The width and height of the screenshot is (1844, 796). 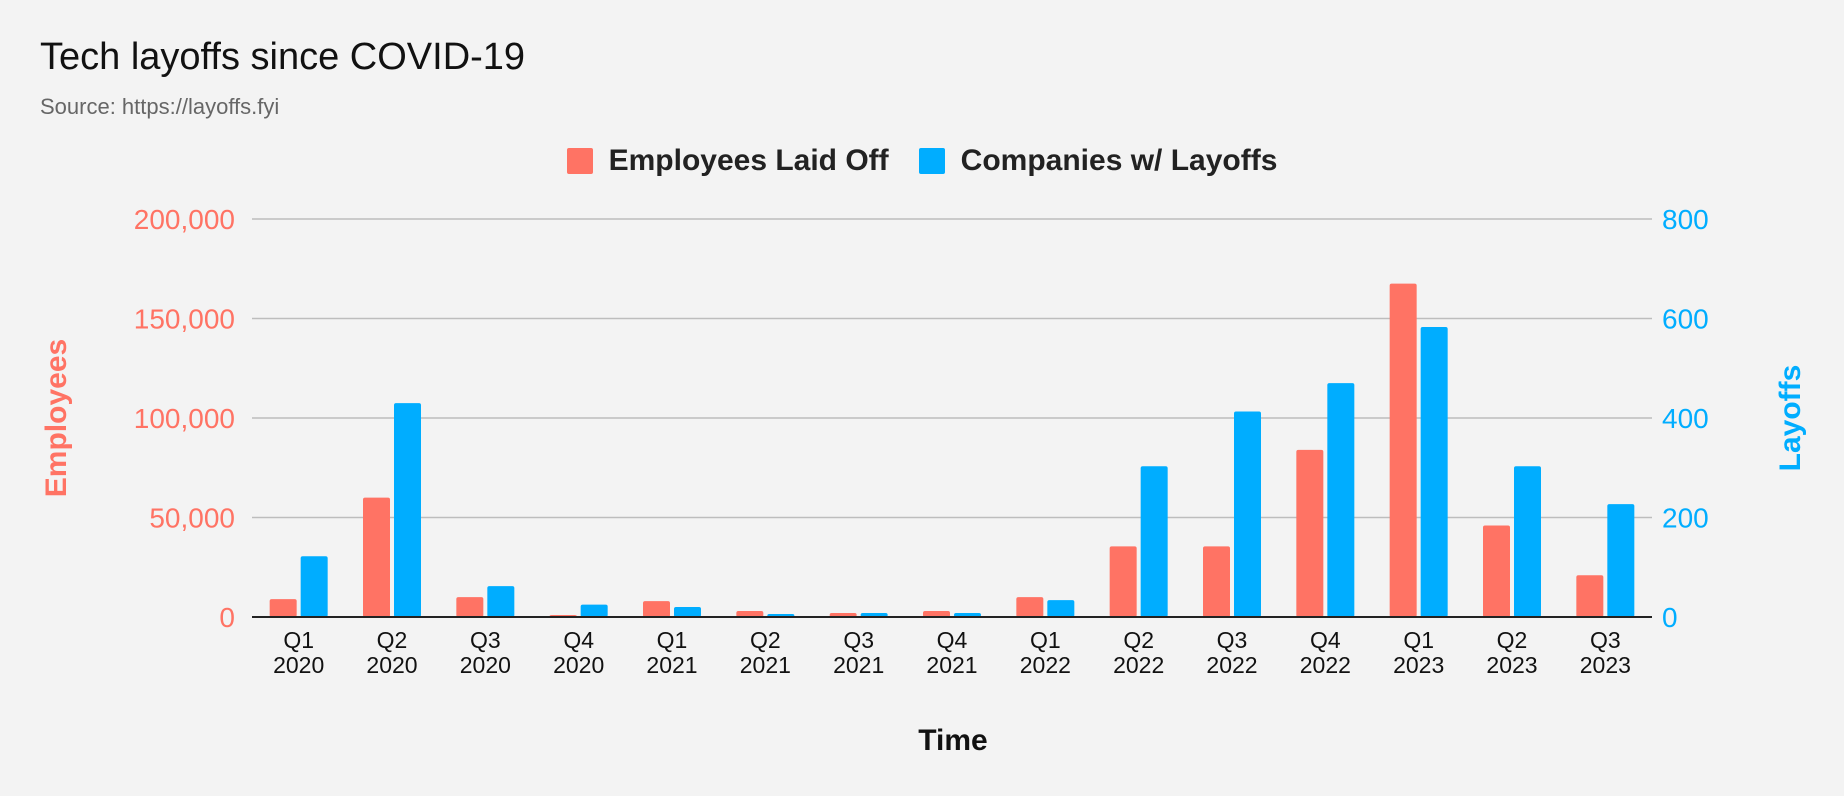 I want to click on y-tick-right: 600, so click(x=1685, y=319).